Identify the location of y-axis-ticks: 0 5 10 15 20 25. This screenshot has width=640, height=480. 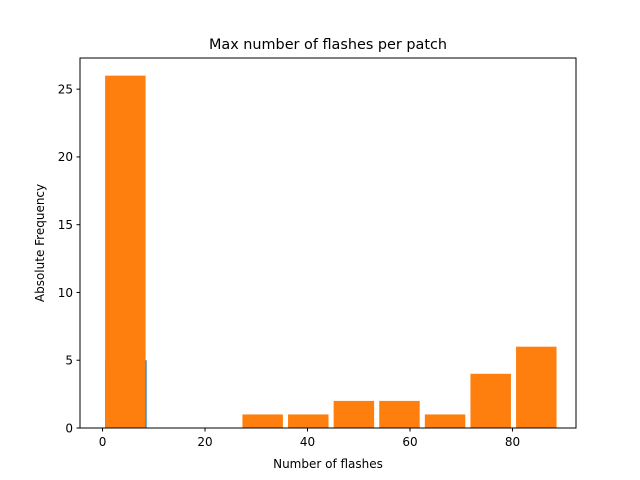
(69, 258).